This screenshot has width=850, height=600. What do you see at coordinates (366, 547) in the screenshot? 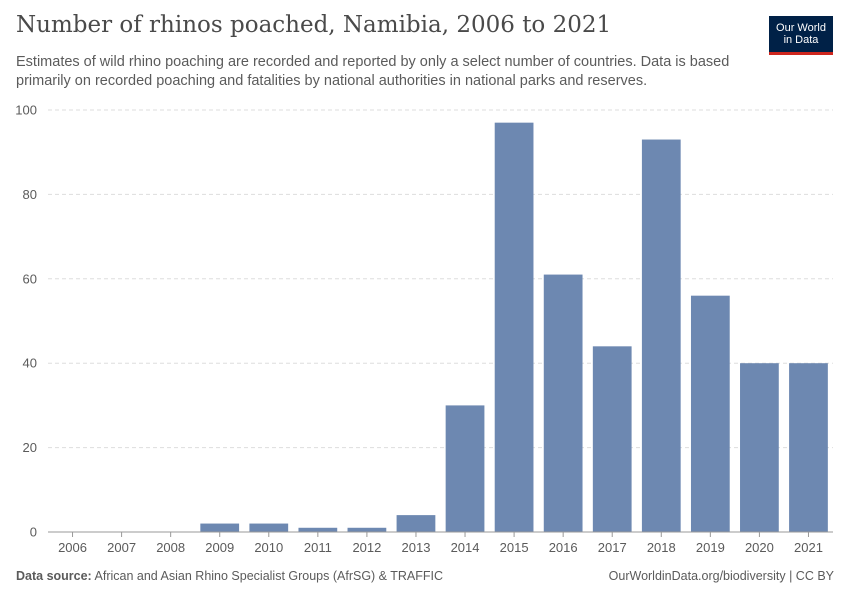
I see `x-tick-label: 2012` at bounding box center [366, 547].